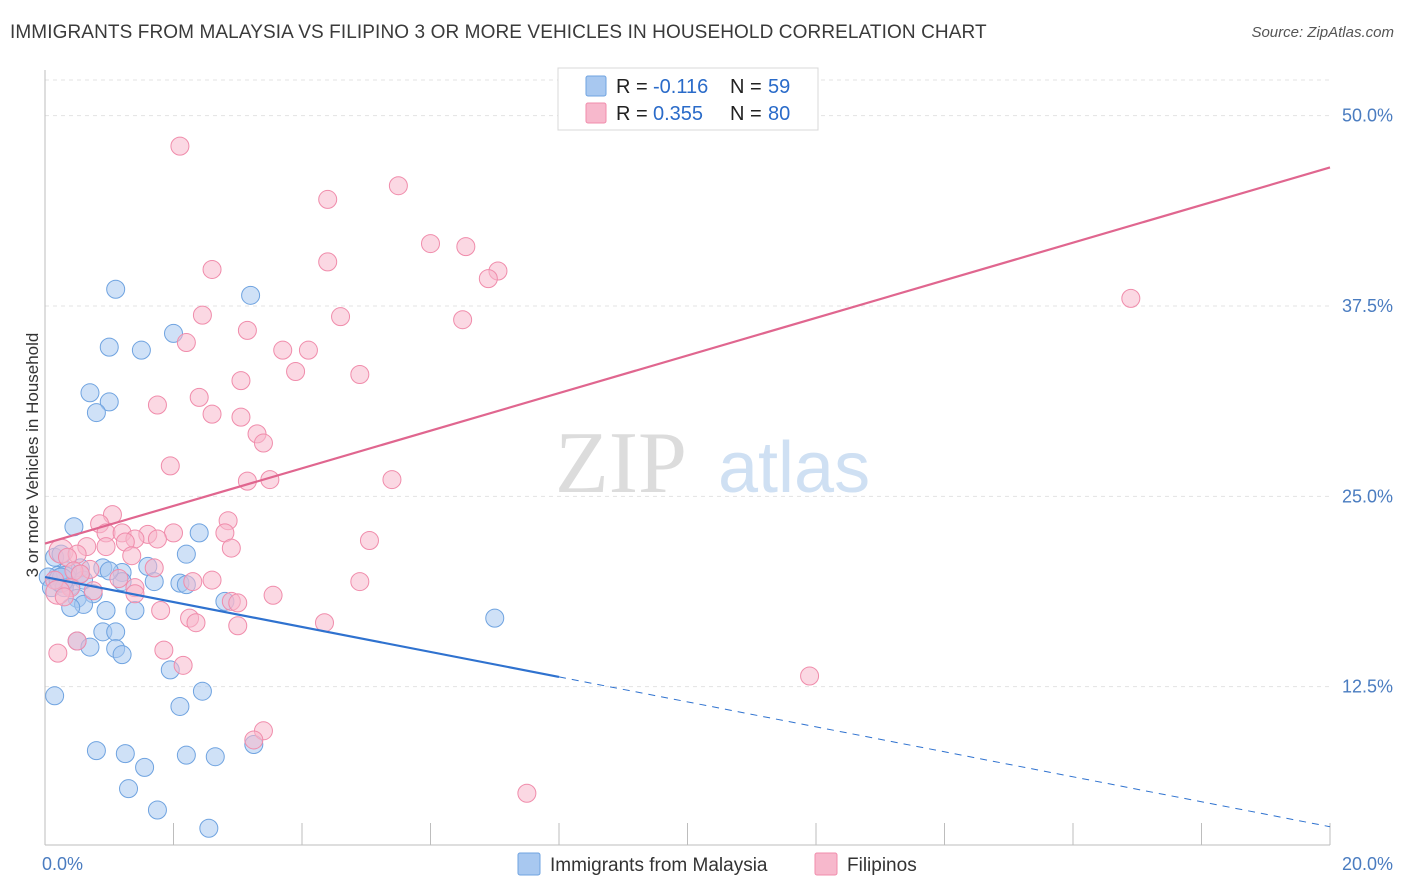 This screenshot has width=1406, height=892. I want to click on legend-swatch-malaysia, so click(596, 86).